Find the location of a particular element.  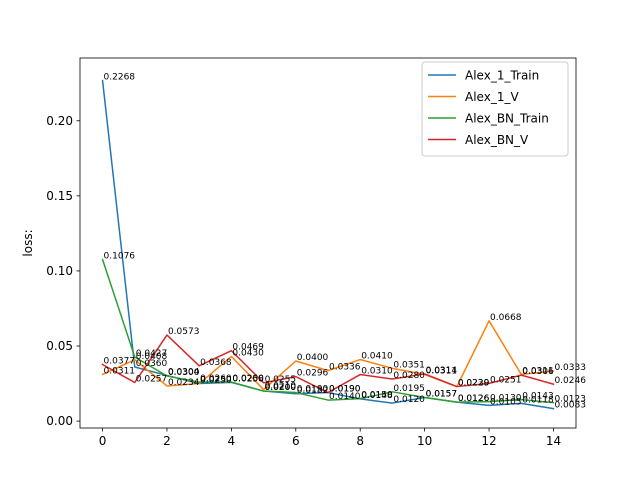

data-label: 0.0148 is located at coordinates (377, 396).